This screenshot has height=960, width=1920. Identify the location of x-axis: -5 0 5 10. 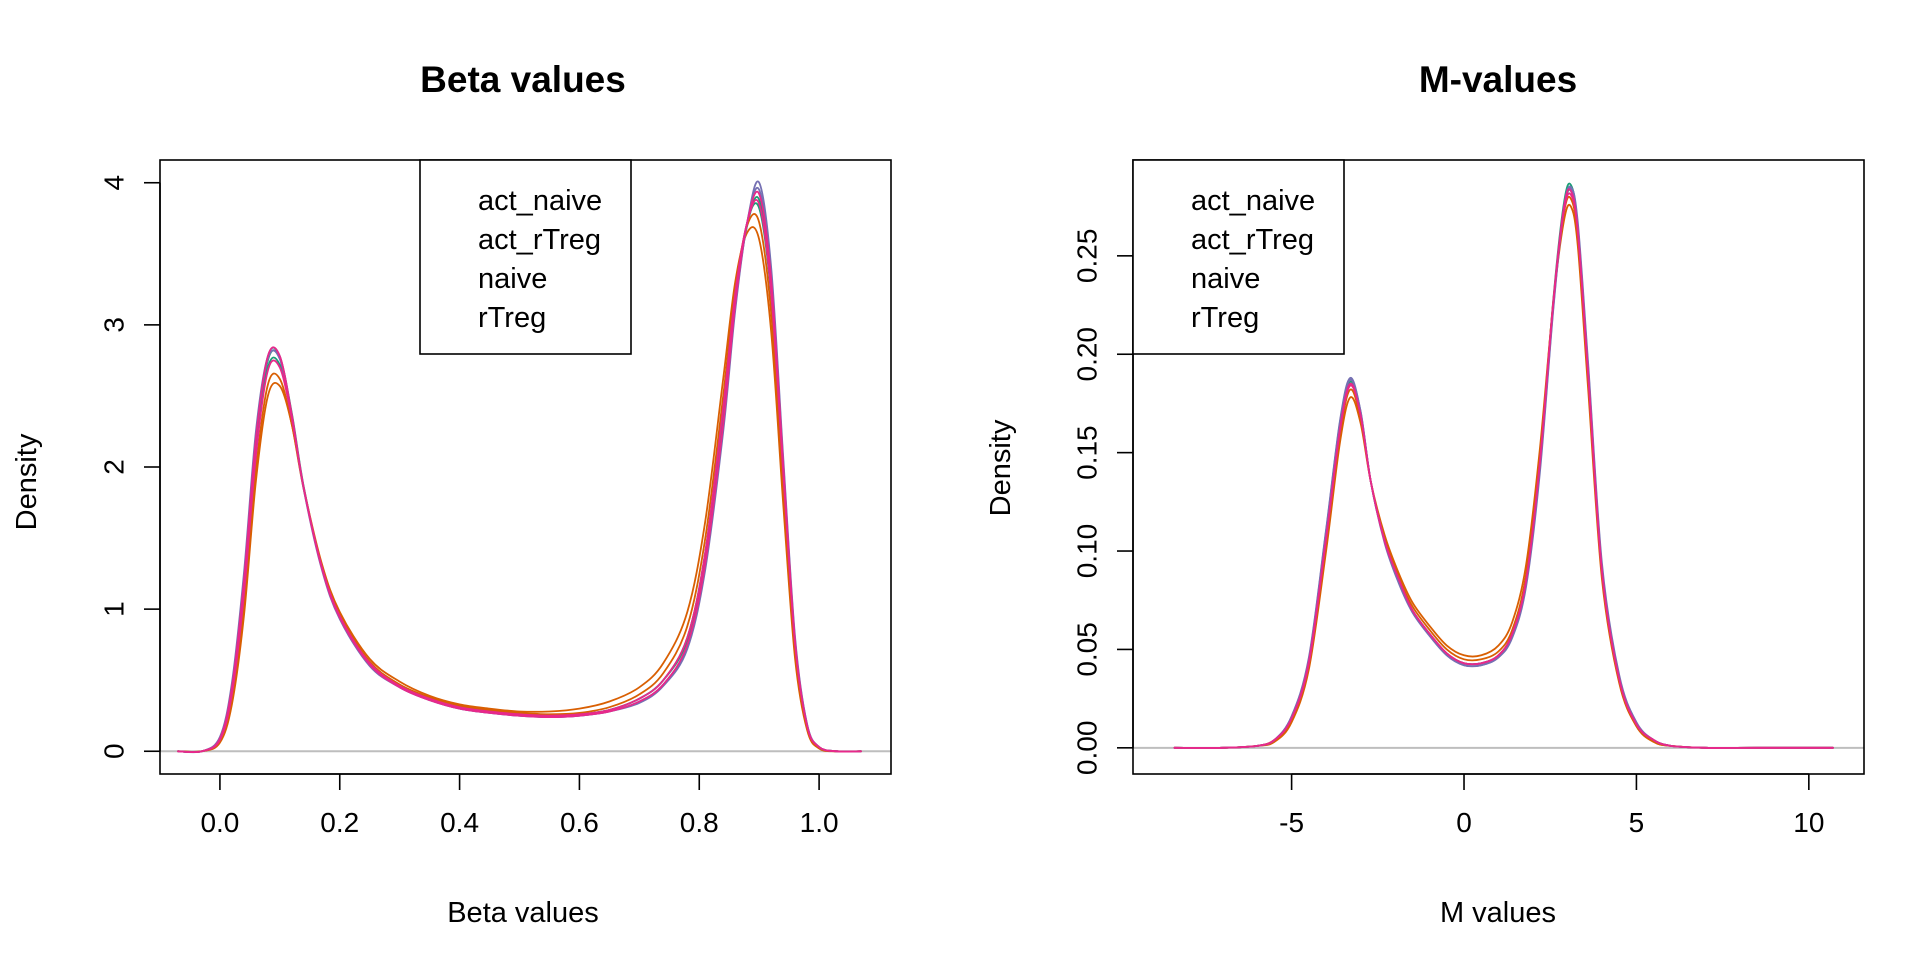
(1551, 805).